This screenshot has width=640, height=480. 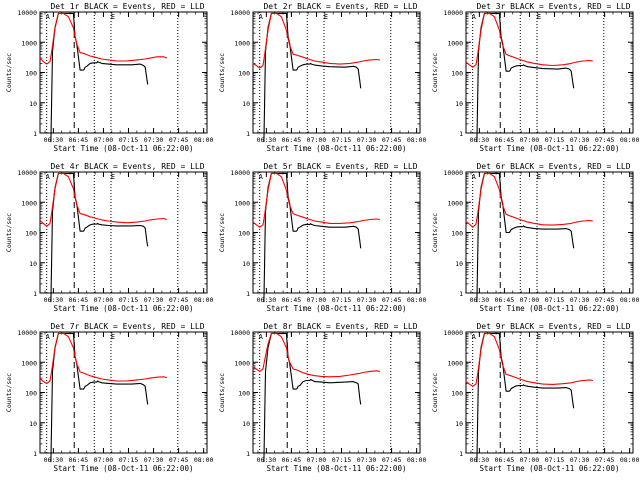 I want to click on plot-title: Det 3r BLACK = Events, RED = LLD, so click(x=553, y=6).